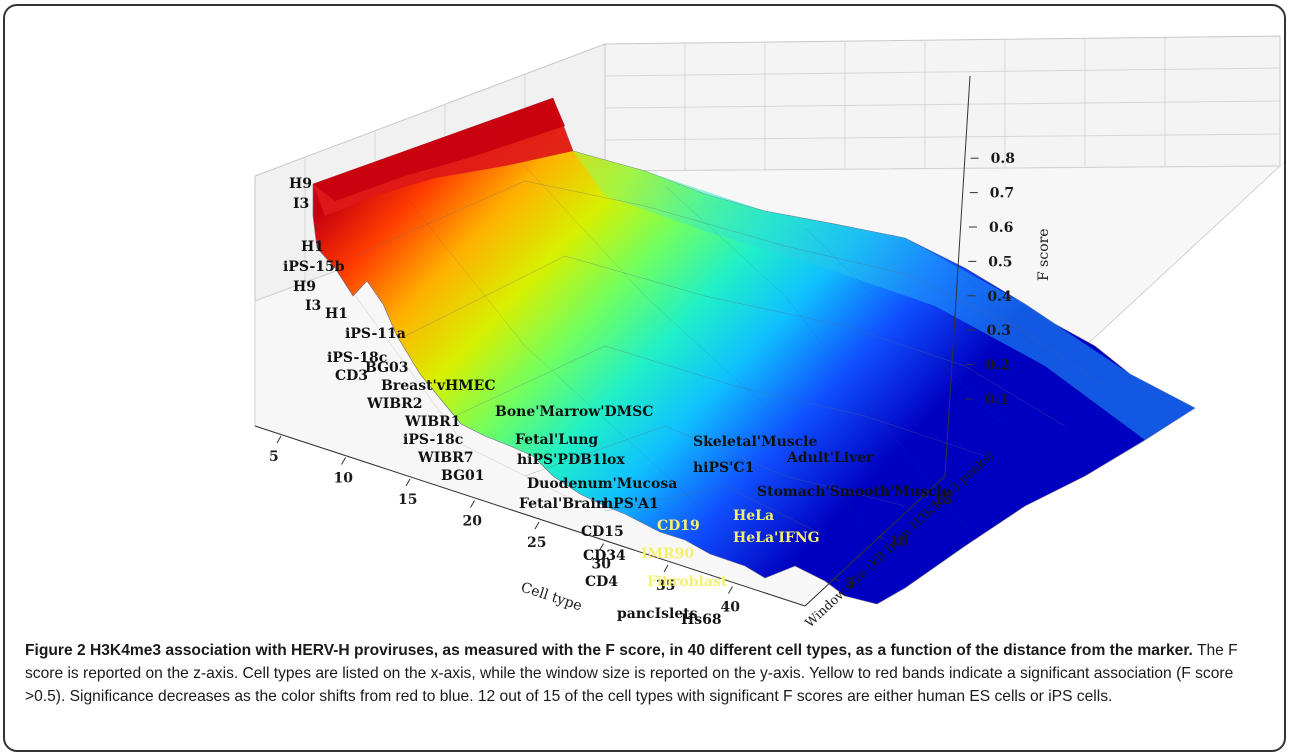  I want to click on cell-type-label: WIBR2, so click(394, 404).